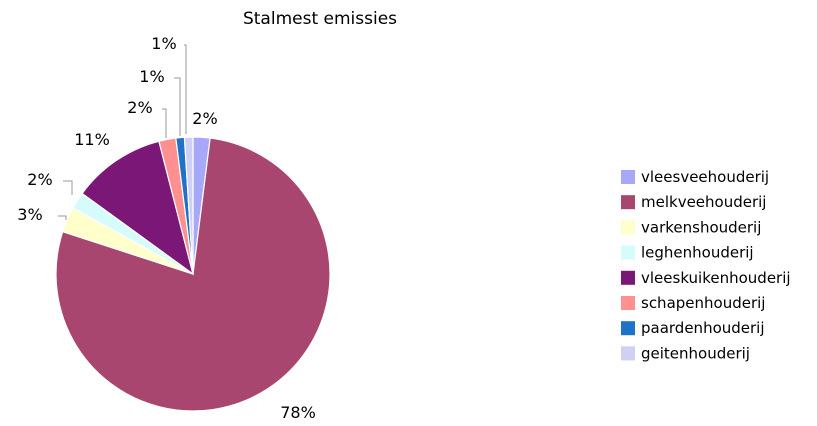 This screenshot has width=817, height=426. Describe the element at coordinates (151, 76) in the screenshot. I see `data-label-paardenhouderij: 1%` at that location.